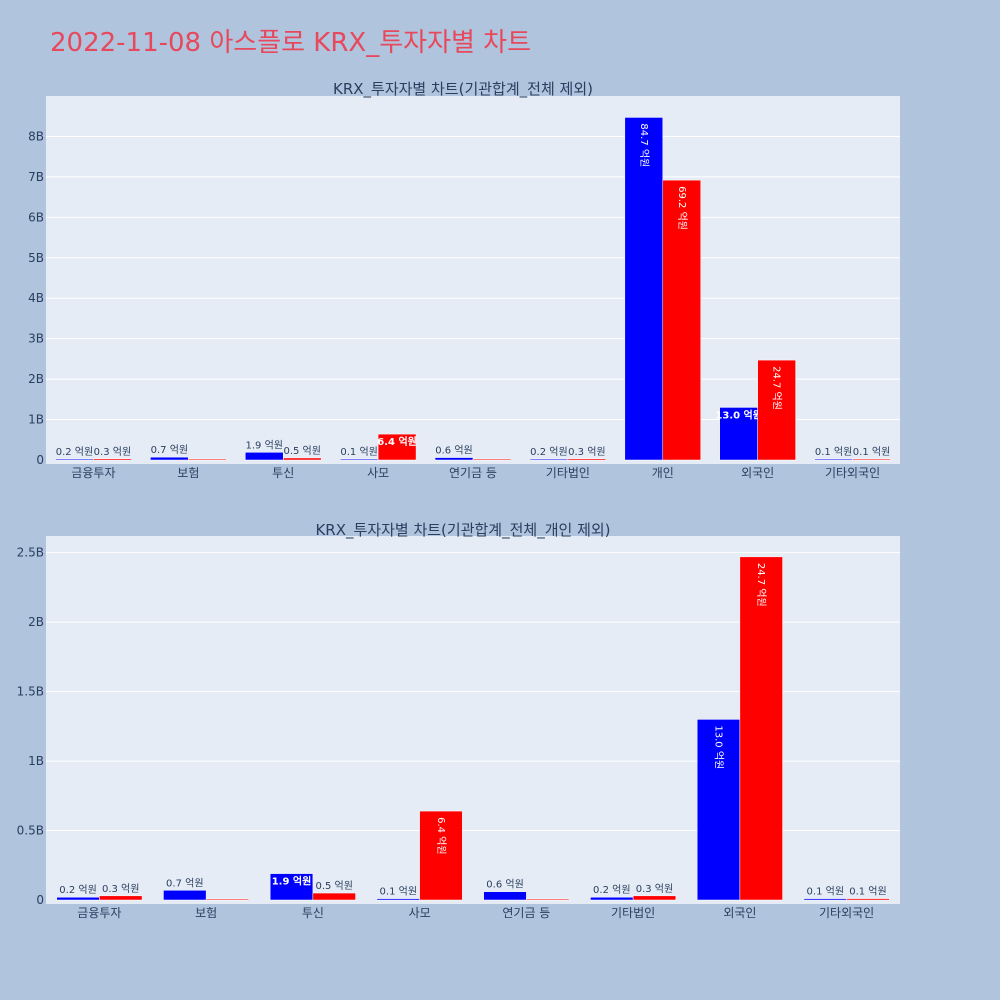 The image size is (1000, 1000). What do you see at coordinates (644, 145) in the screenshot?
I see `data-label: 84.7 억원` at bounding box center [644, 145].